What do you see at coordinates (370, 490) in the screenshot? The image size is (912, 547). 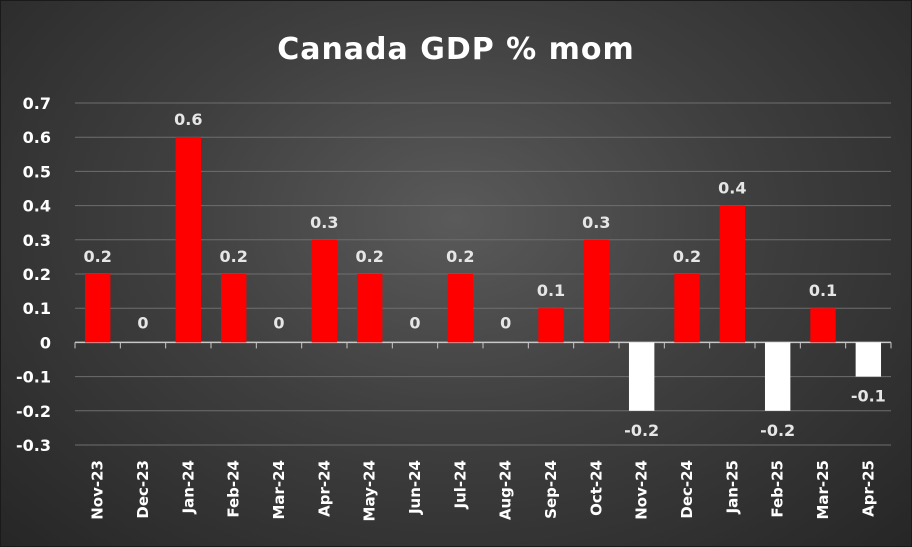 I see `x-tick-label: May-24` at bounding box center [370, 490].